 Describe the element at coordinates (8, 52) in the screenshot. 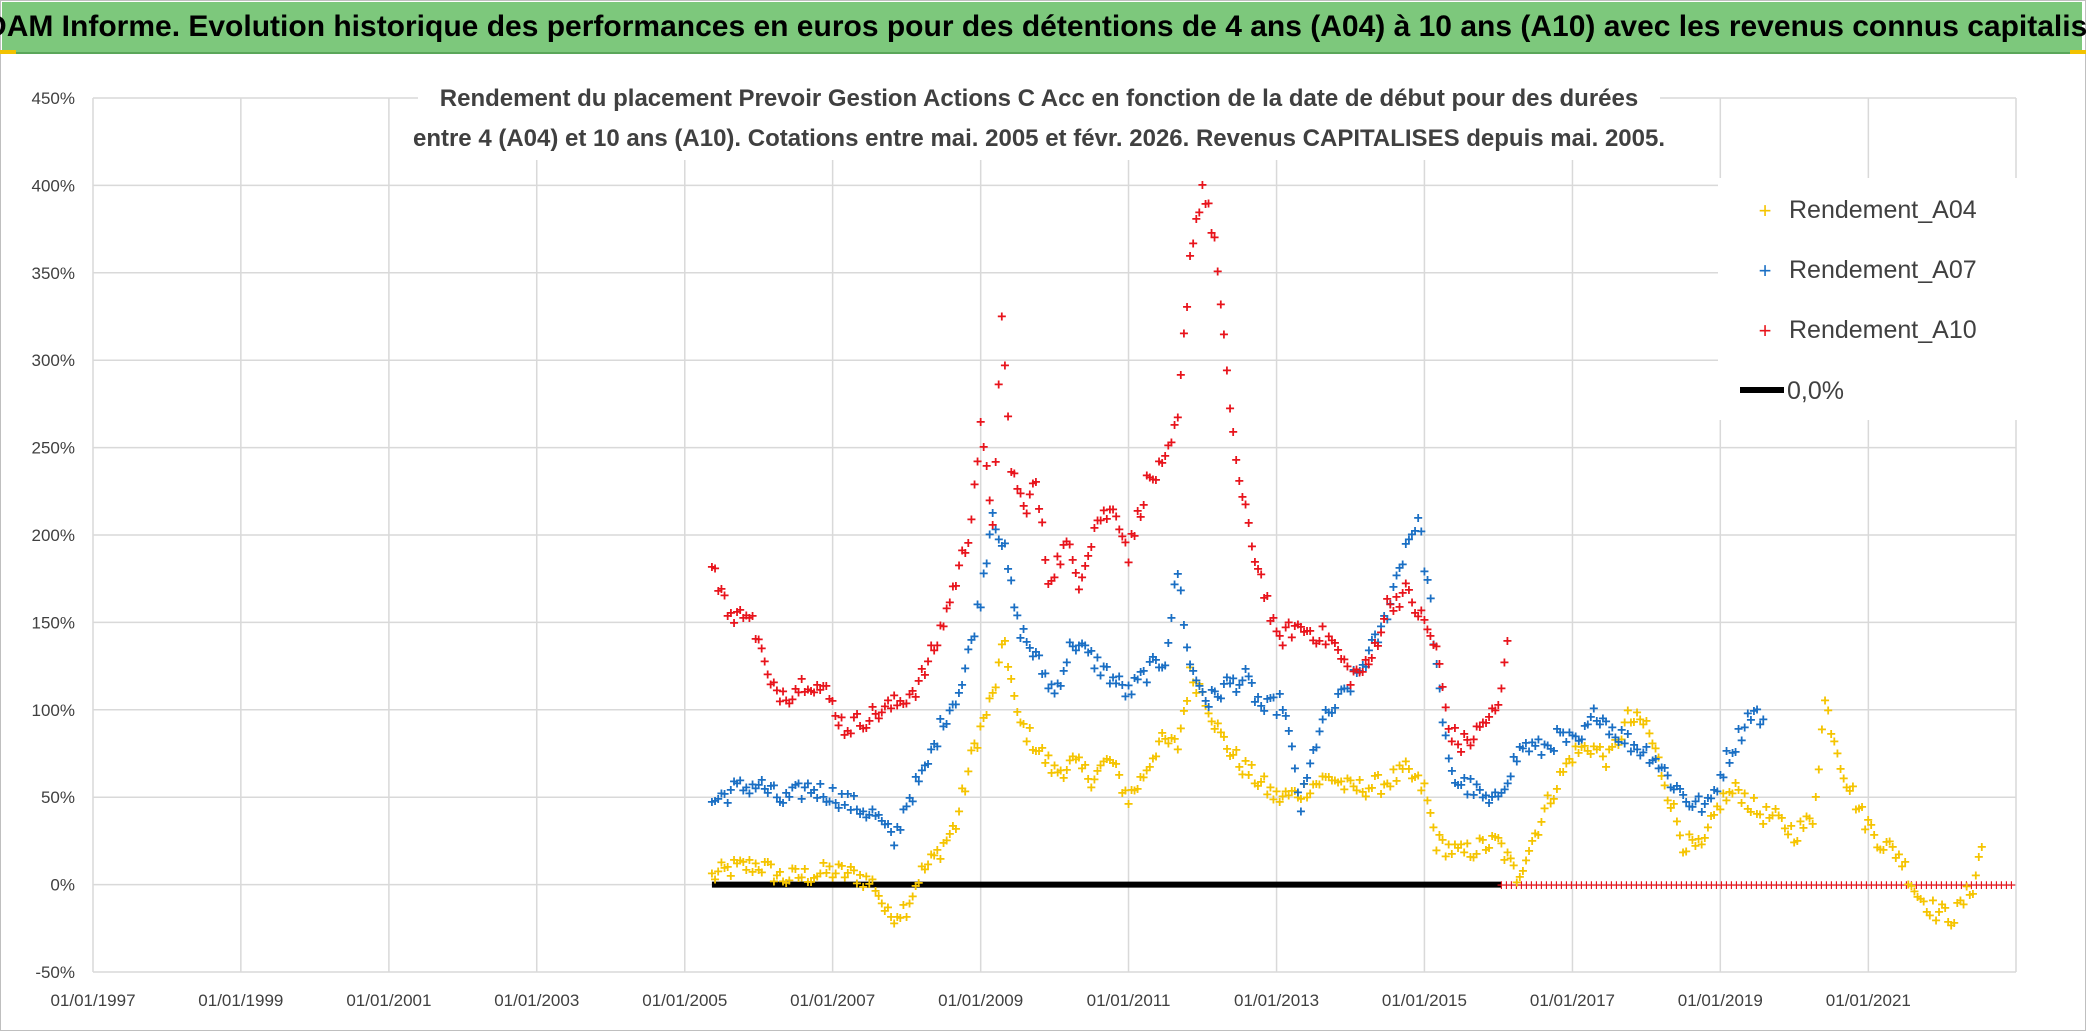

I see `corner-accent-left` at that location.